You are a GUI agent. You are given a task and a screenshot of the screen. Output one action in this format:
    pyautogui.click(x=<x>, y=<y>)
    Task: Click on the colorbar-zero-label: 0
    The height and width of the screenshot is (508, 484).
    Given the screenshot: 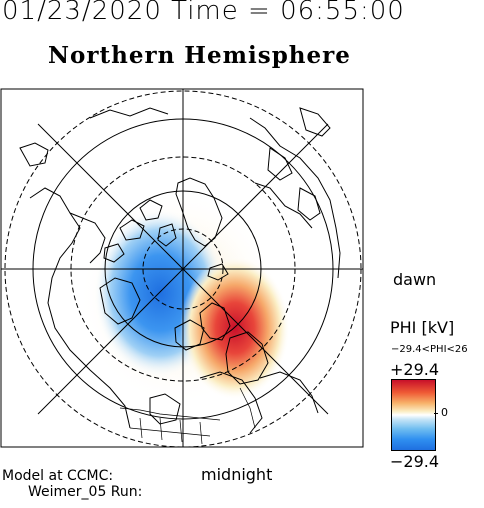 What is the action you would take?
    pyautogui.click(x=444, y=412)
    